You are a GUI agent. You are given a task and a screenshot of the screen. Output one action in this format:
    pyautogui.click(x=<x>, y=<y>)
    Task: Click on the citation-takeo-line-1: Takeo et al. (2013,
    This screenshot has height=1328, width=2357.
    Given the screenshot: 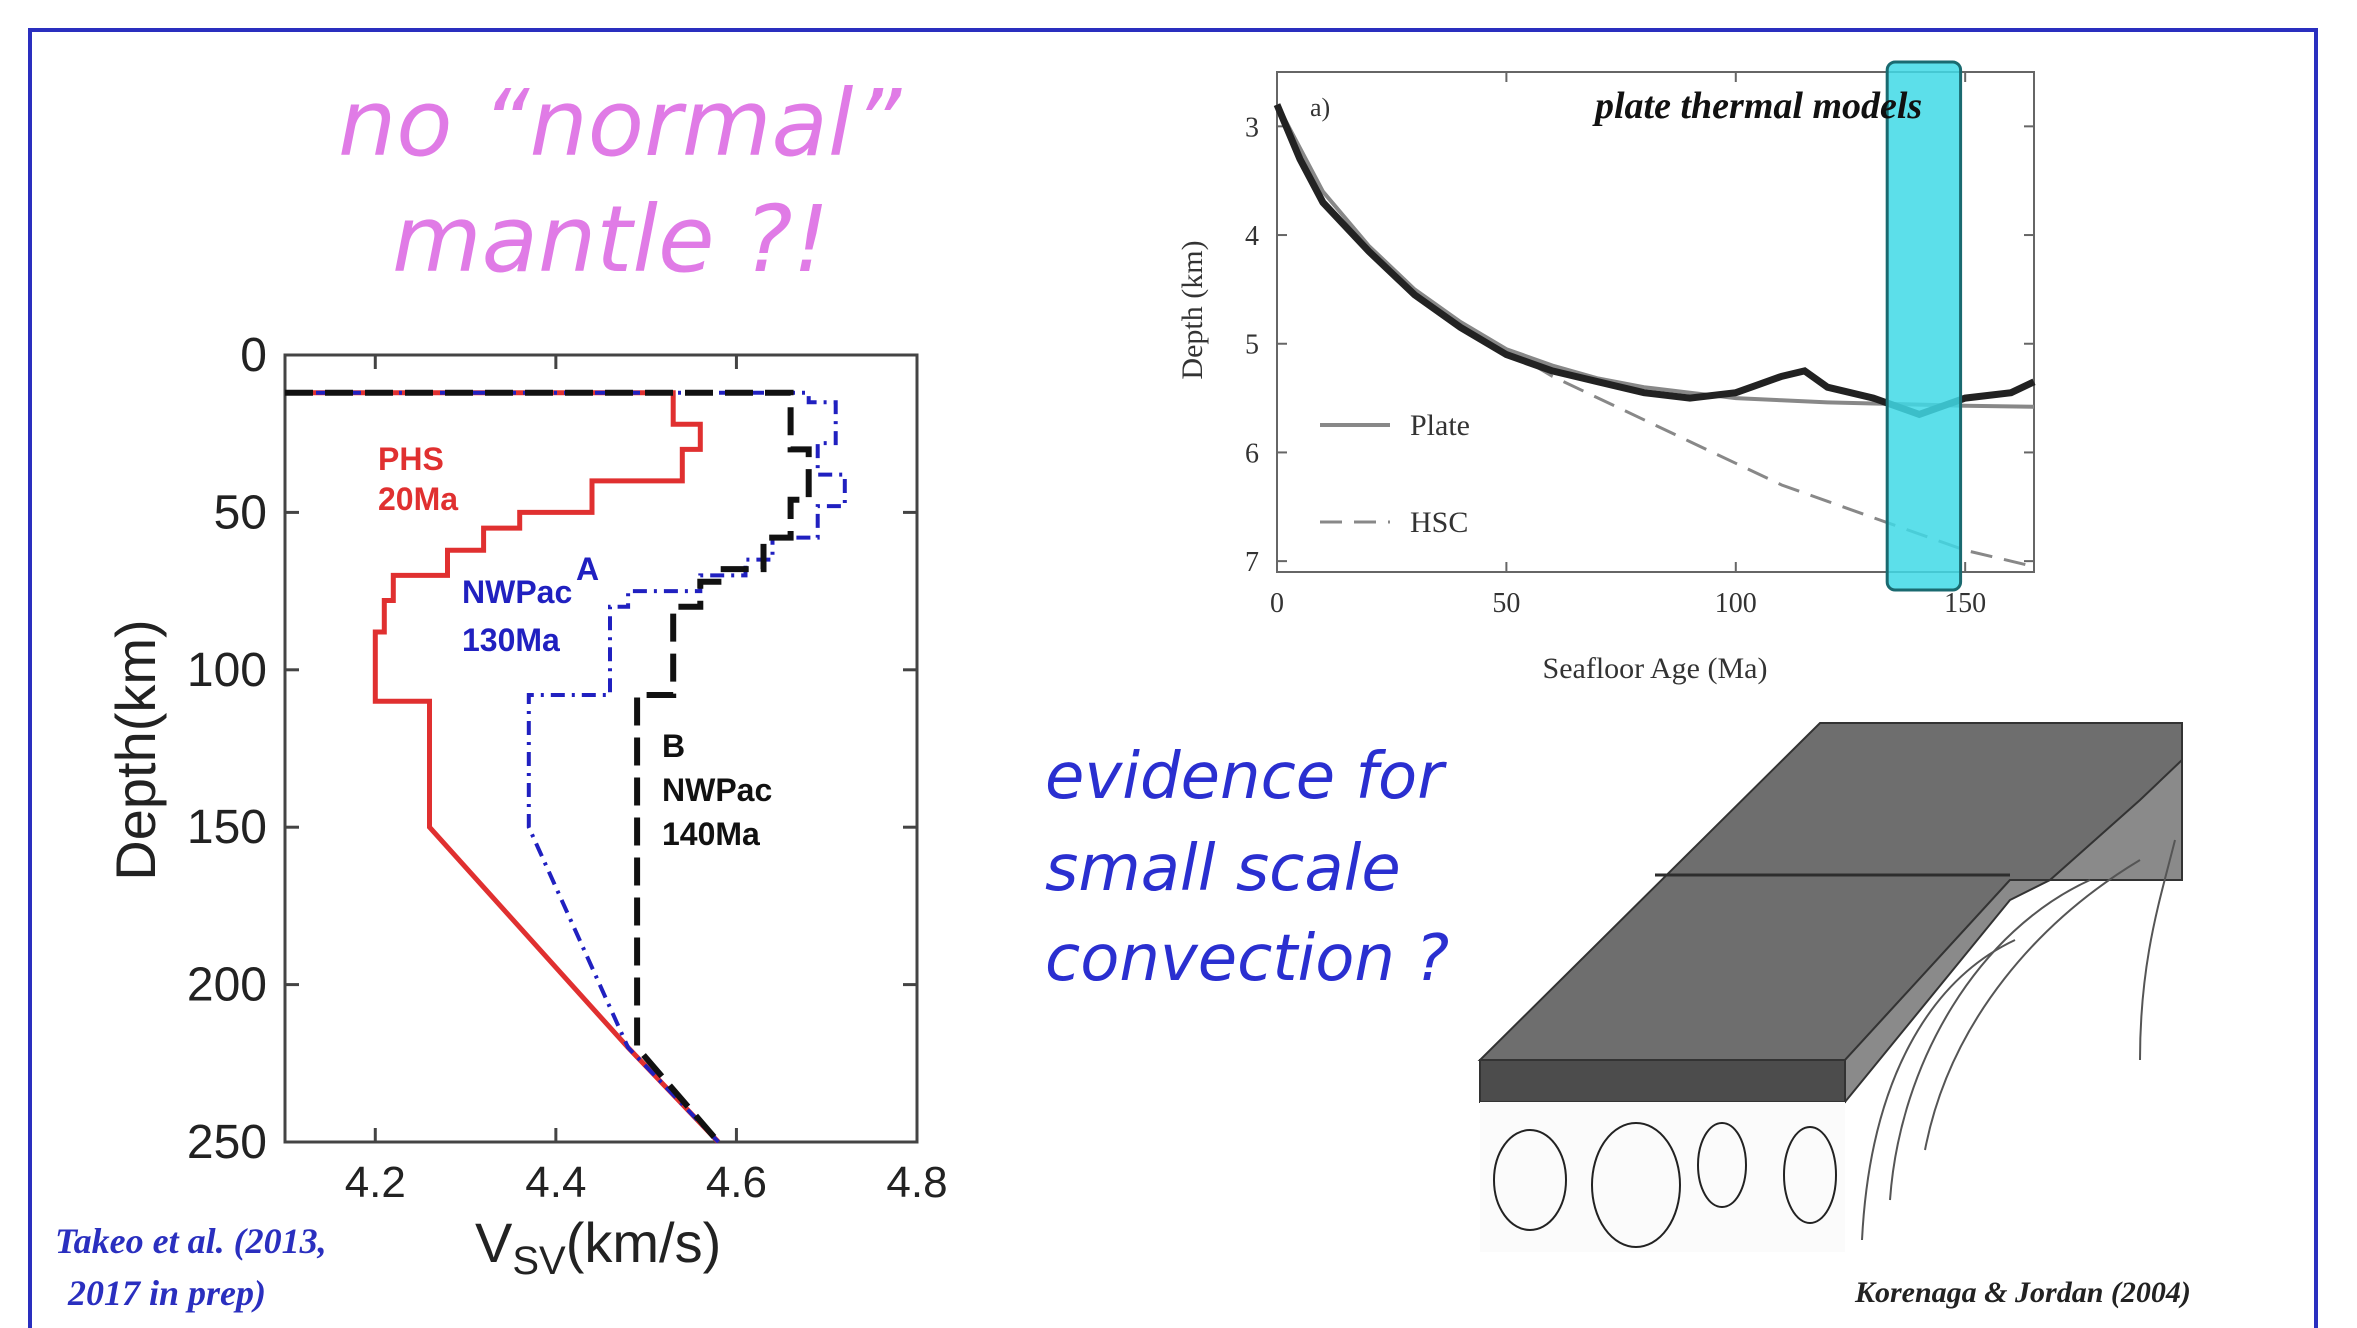 What is the action you would take?
    pyautogui.click(x=191, y=1241)
    